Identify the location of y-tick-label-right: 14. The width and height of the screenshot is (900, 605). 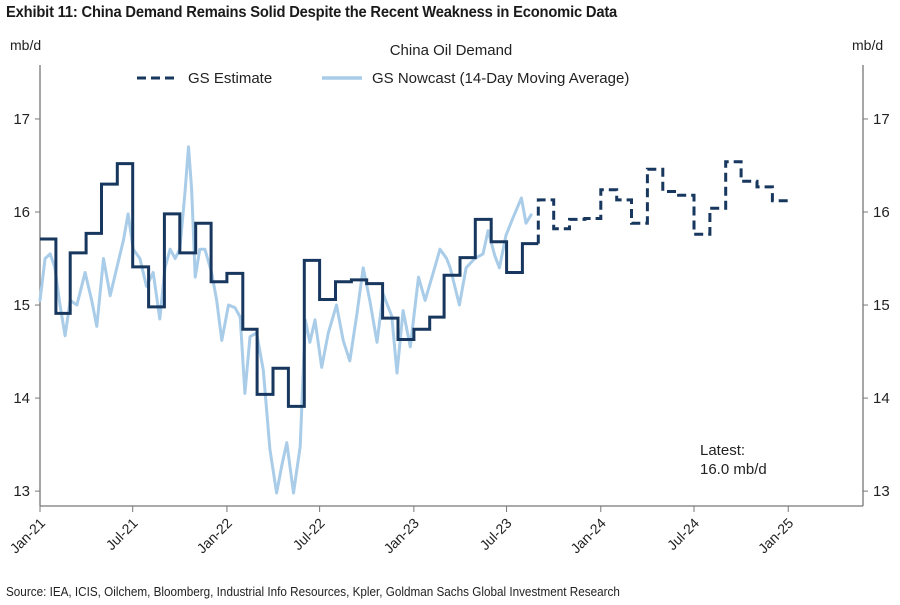
(881, 398).